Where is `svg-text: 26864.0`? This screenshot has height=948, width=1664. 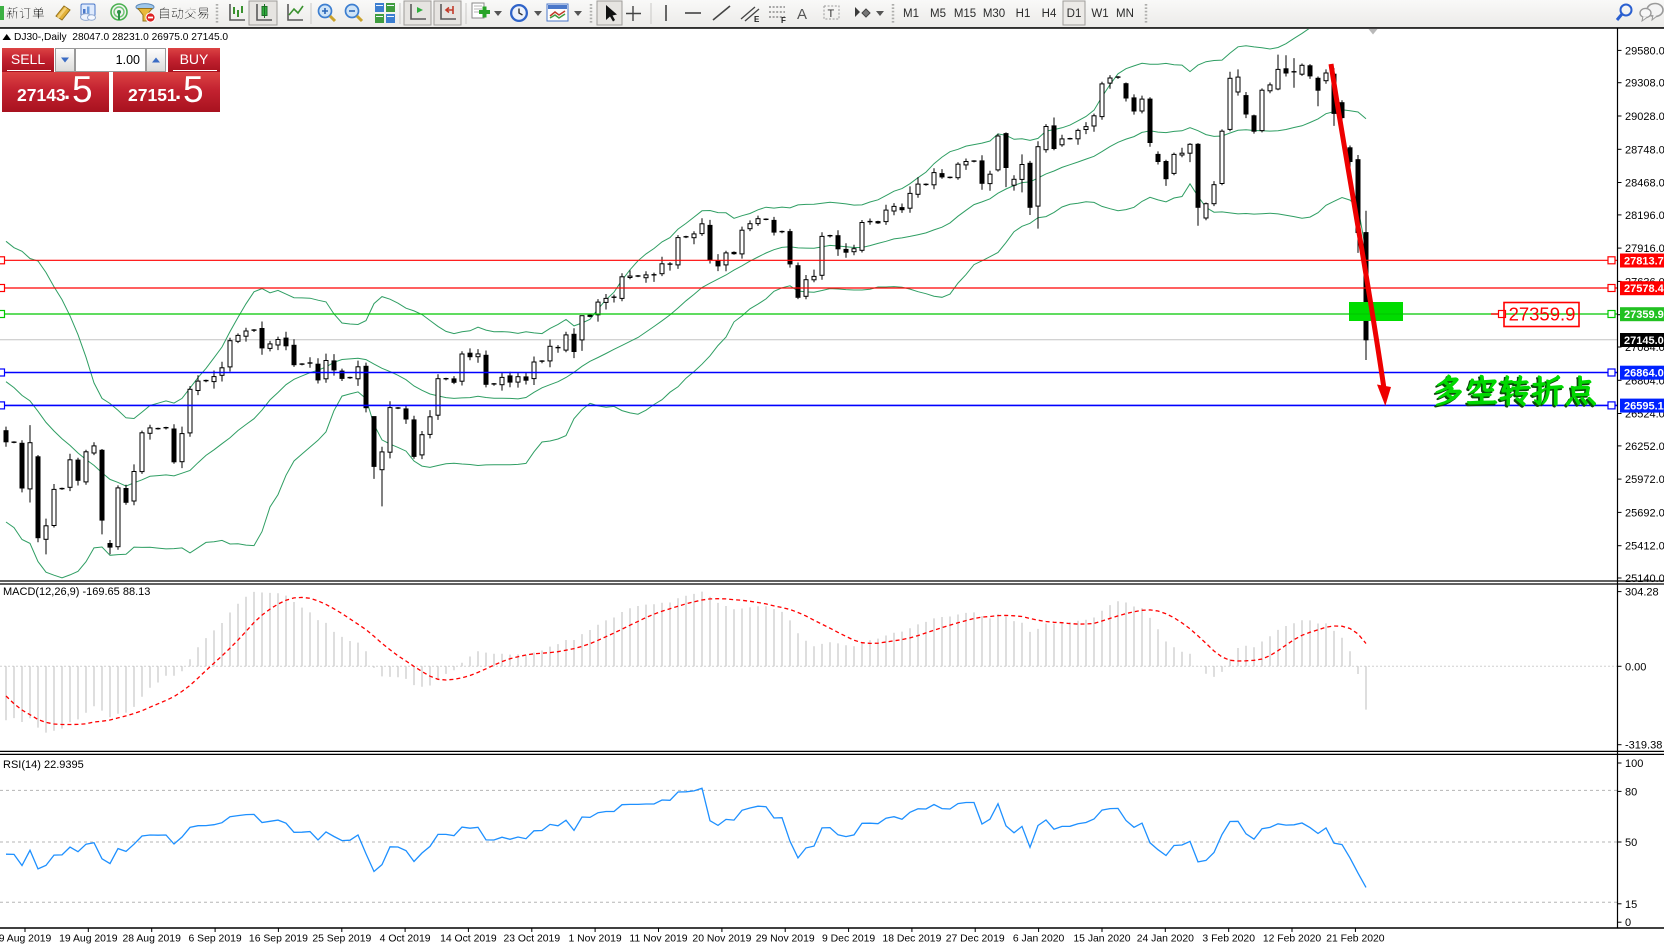
svg-text: 26864.0 is located at coordinates (1644, 374).